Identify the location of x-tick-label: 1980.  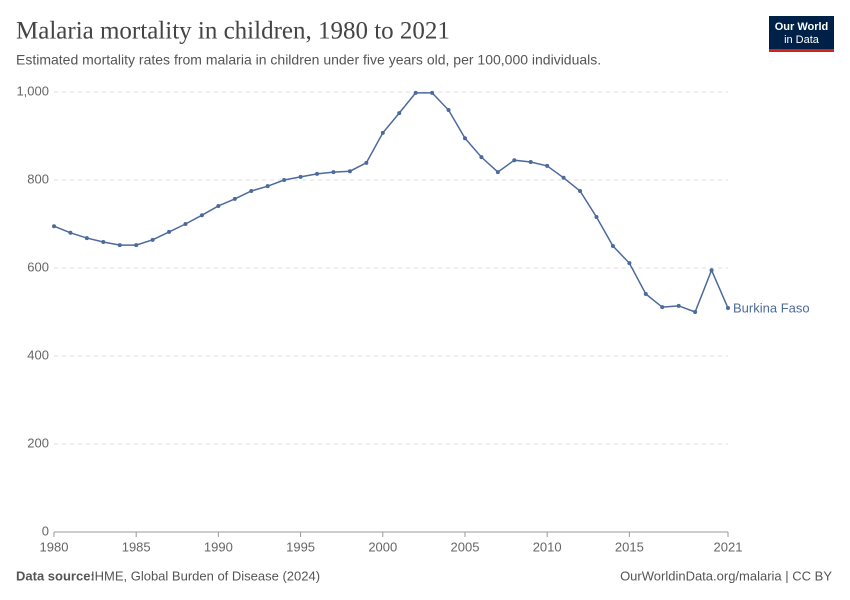
(54, 546).